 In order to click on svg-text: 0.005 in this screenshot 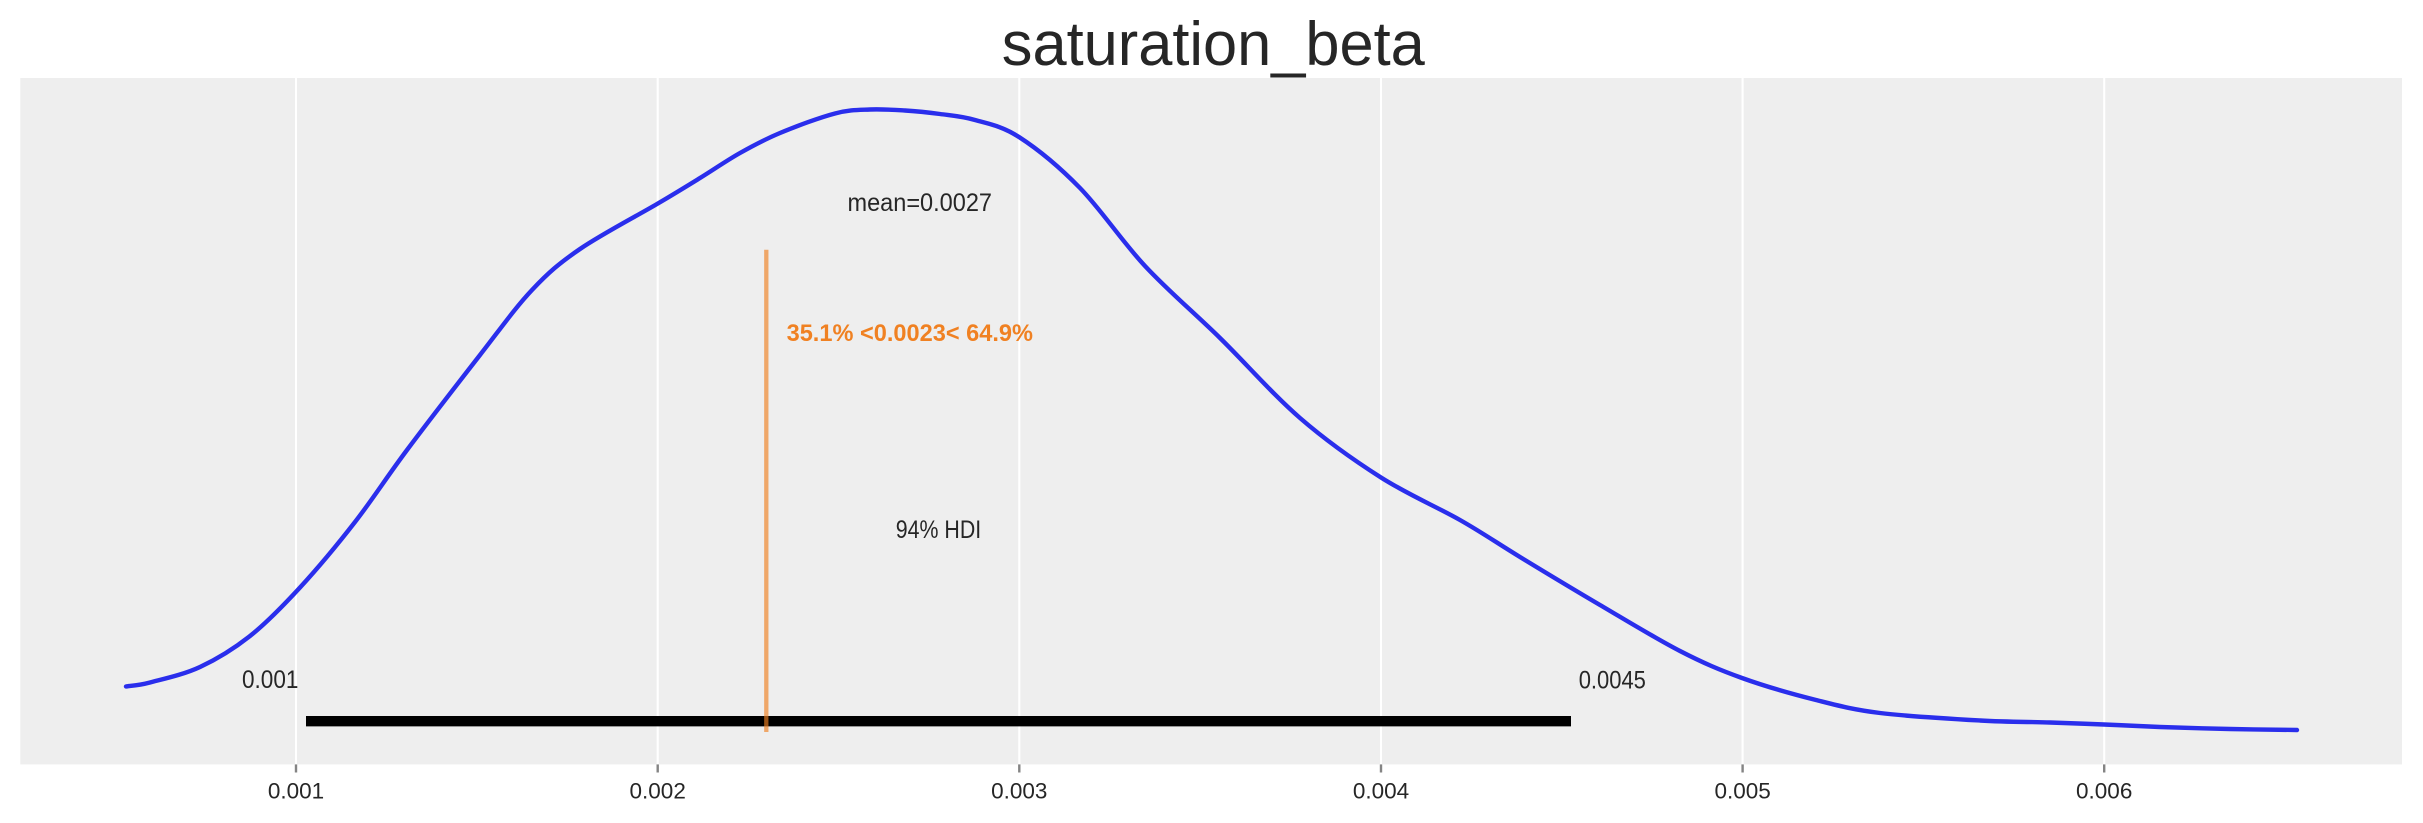, I will do `click(1742, 791)`.